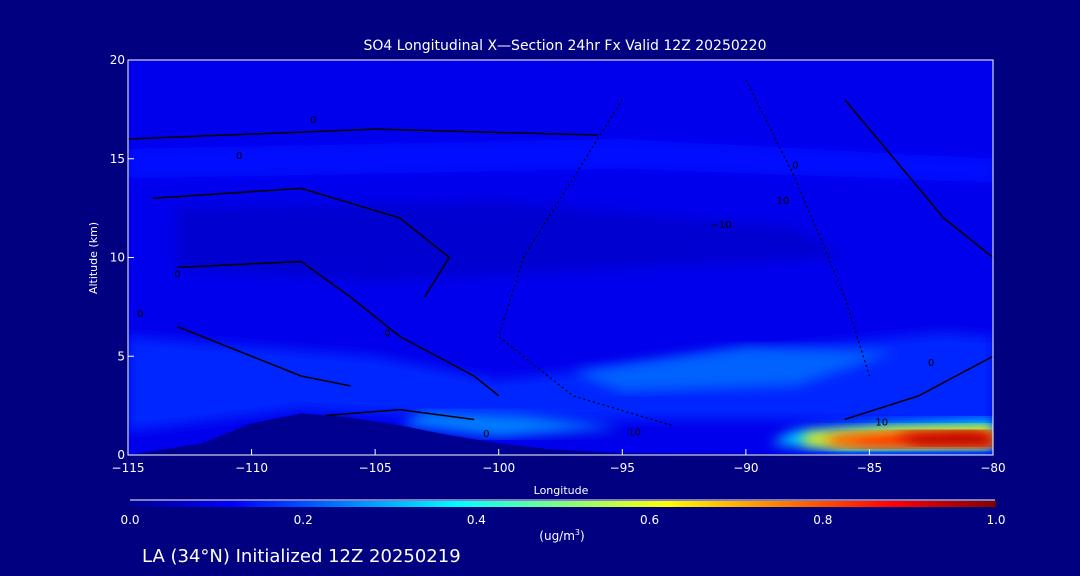  I want to click on colorbar-units: (ug/m3), so click(561, 535).